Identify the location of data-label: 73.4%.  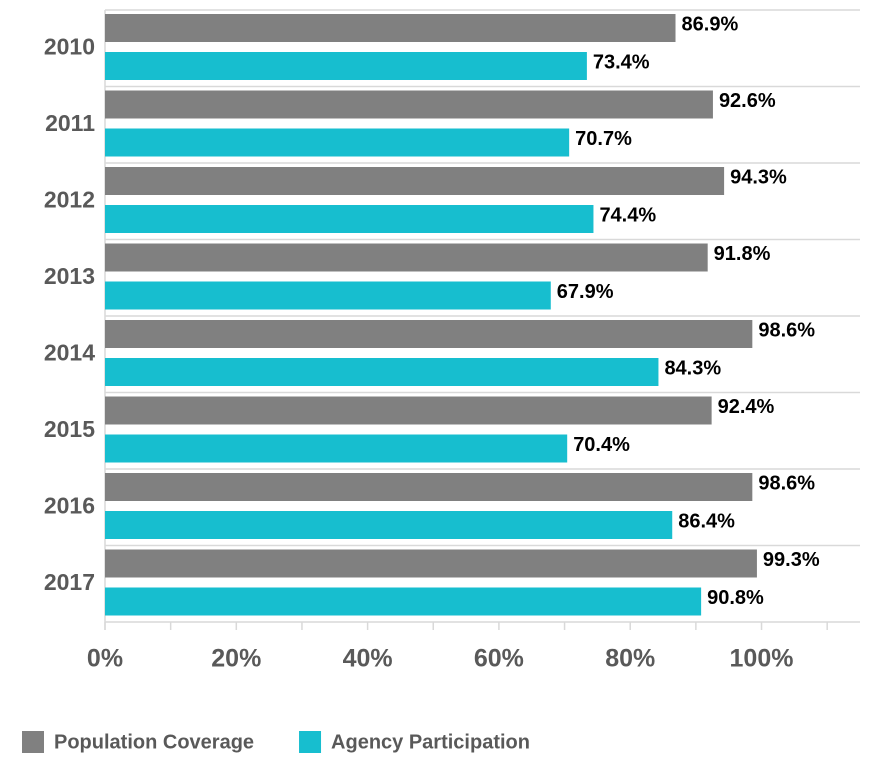
(621, 62).